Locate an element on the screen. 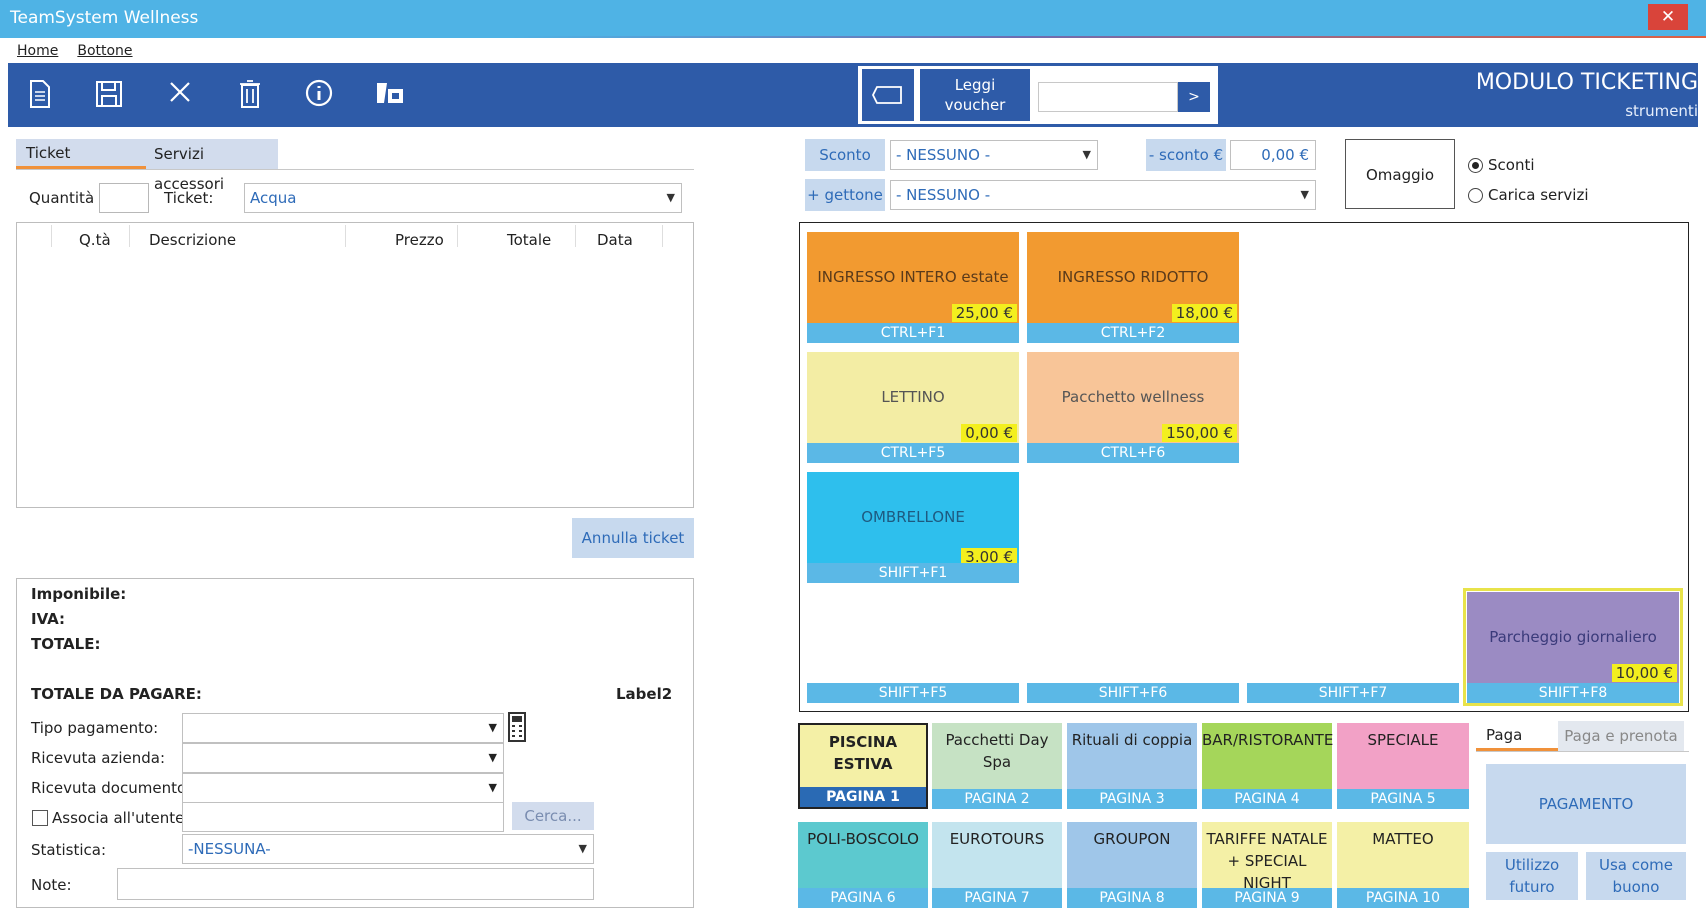  save-icon is located at coordinates (109, 95).